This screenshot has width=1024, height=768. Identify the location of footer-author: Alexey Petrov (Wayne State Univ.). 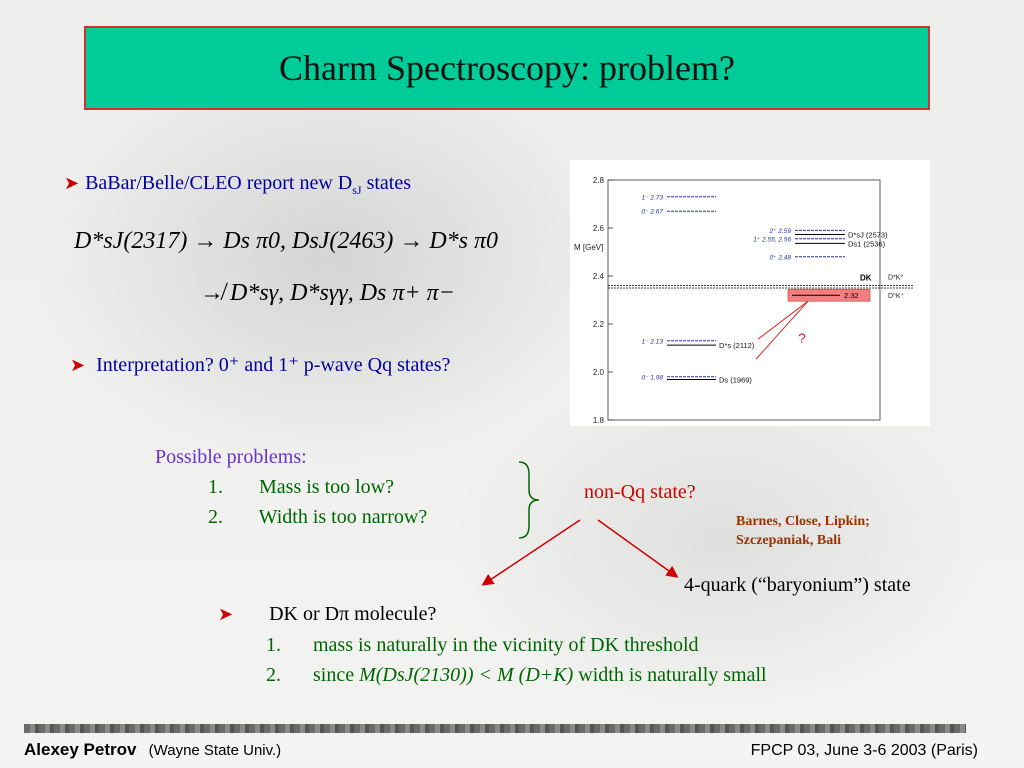
(152, 750).